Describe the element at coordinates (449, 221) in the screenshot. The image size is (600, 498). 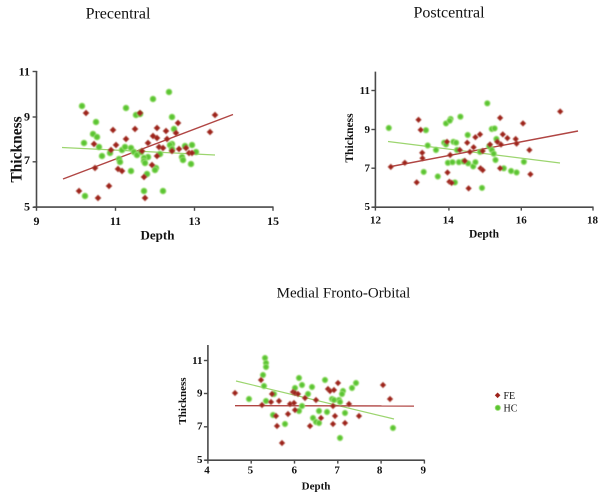
I see `svg-text: 14` at that location.